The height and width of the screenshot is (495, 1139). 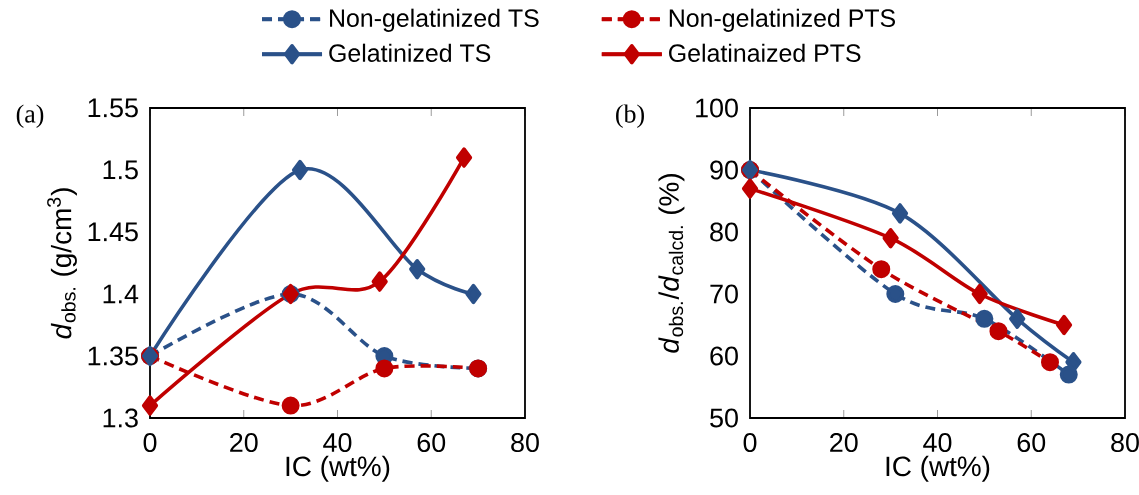 What do you see at coordinates (113, 108) in the screenshot?
I see `y-tick-label: 1.55` at bounding box center [113, 108].